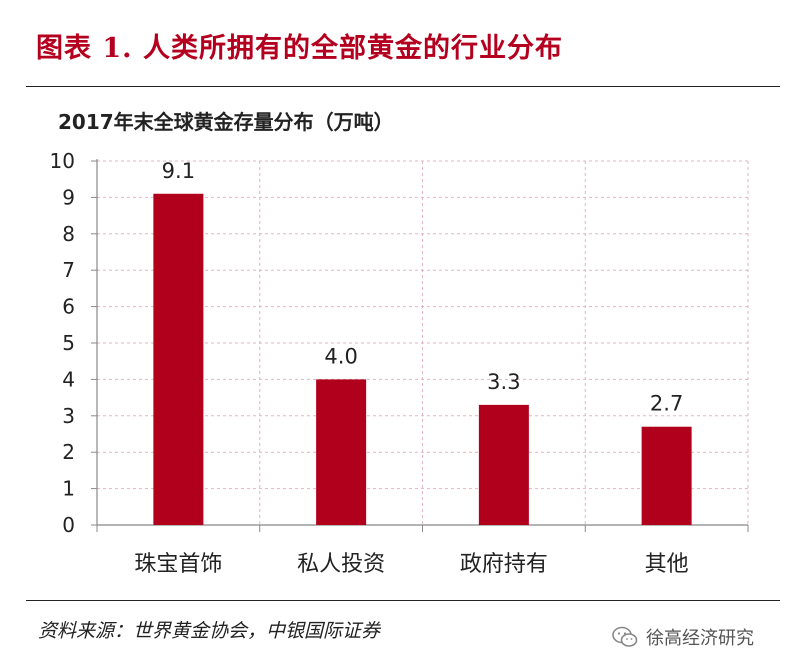  I want to click on y-tick-label: 5, so click(68, 343).